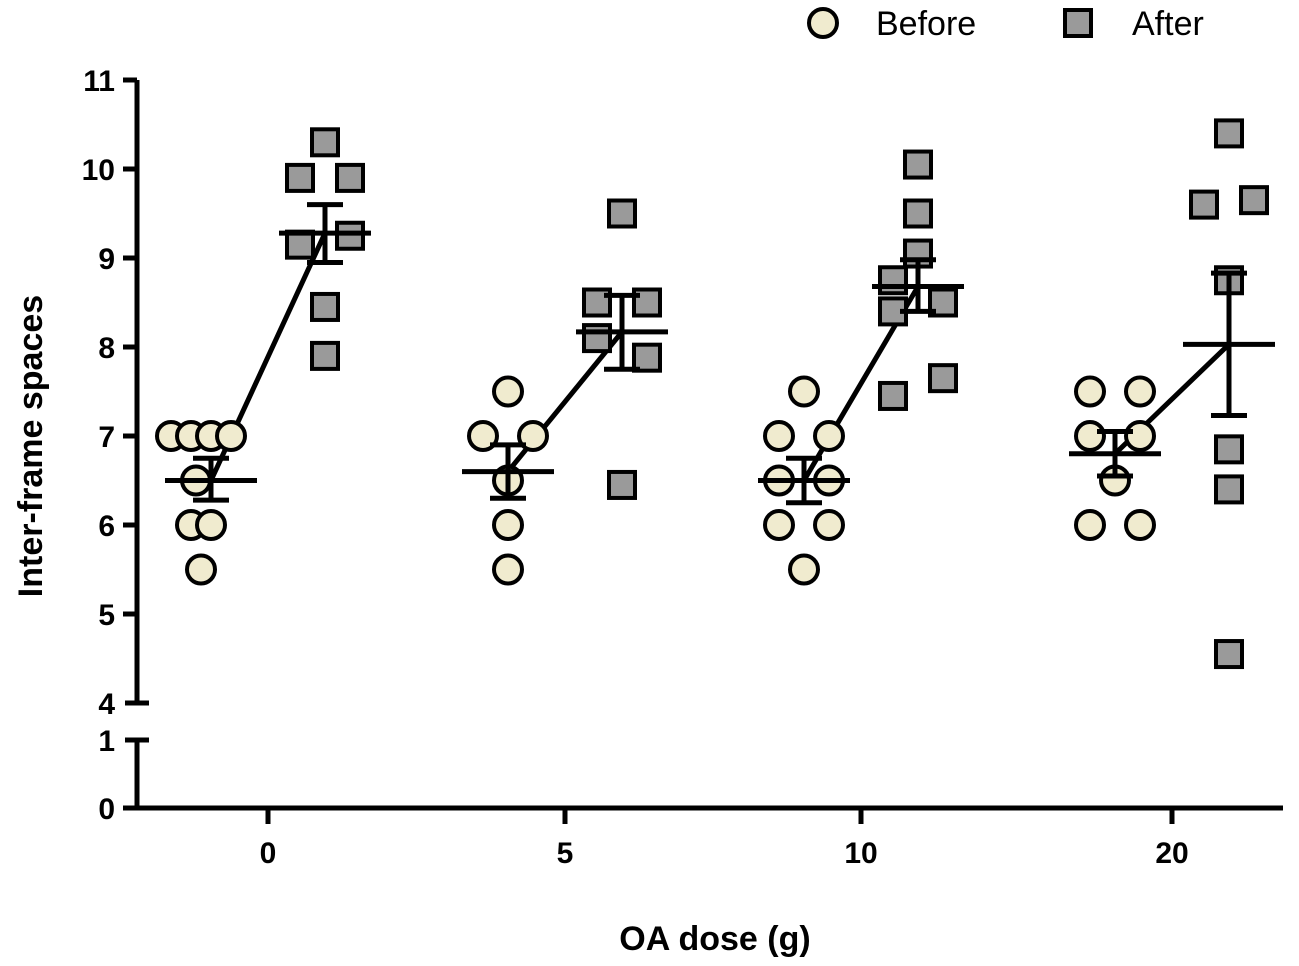 The height and width of the screenshot is (966, 1299). What do you see at coordinates (106, 615) in the screenshot?
I see `y-tick-label: 5` at bounding box center [106, 615].